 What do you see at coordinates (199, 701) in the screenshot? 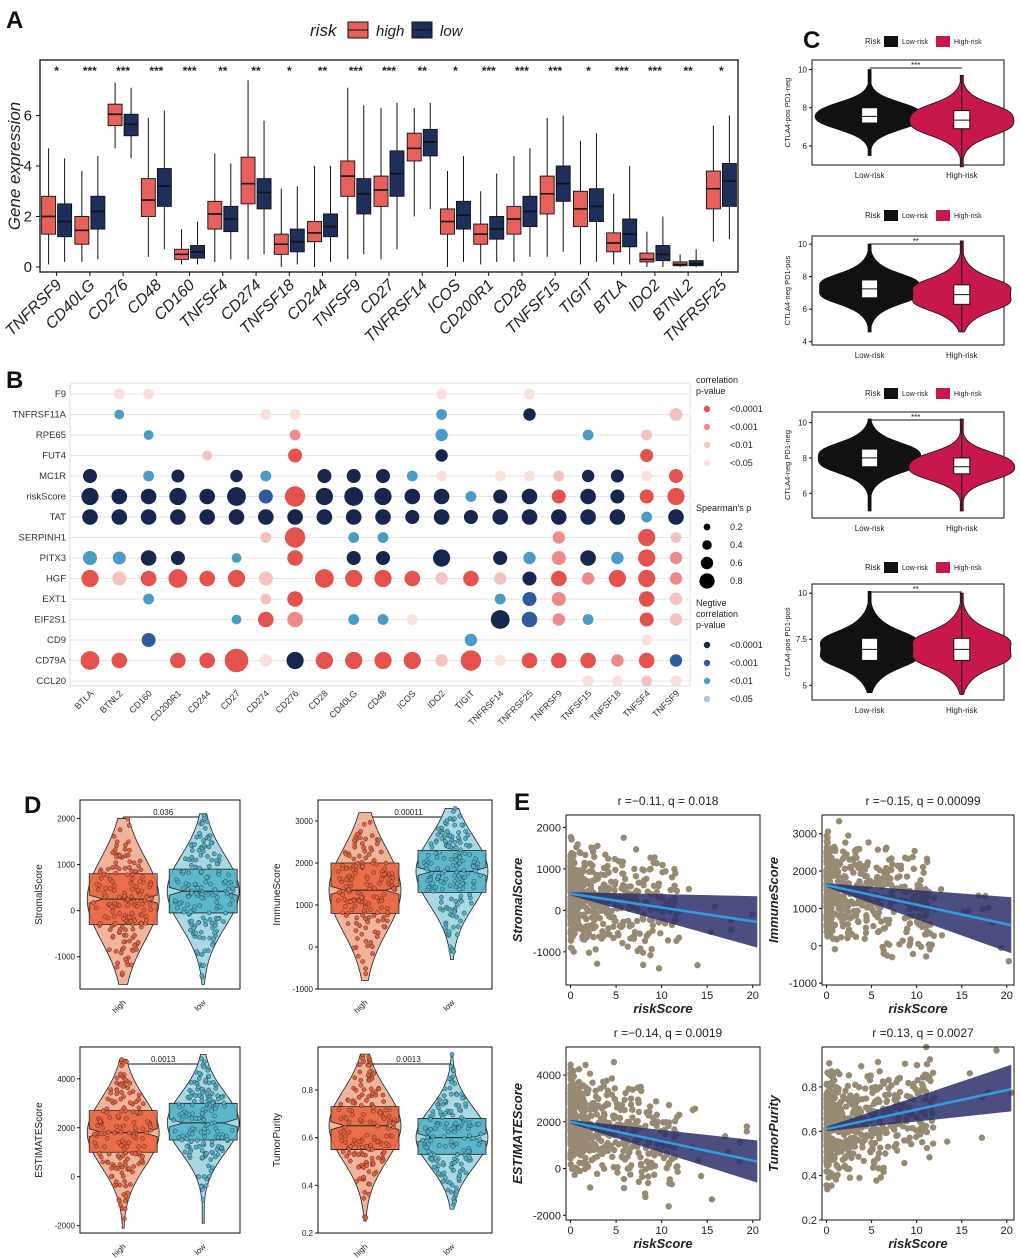
I see `column-label: CD244` at bounding box center [199, 701].